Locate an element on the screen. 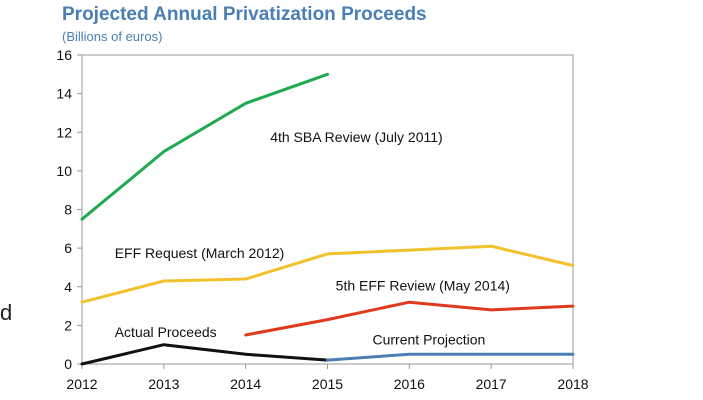  chart-title: Projected Annual Privatization Proceeds is located at coordinates (244, 14).